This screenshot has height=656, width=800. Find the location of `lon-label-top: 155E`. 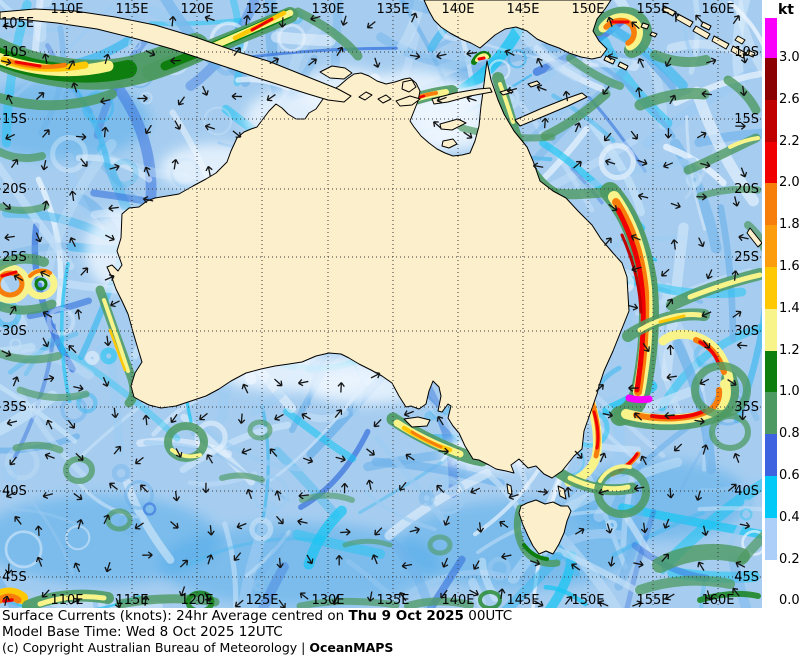

lon-label-top: 155E is located at coordinates (652, 9).